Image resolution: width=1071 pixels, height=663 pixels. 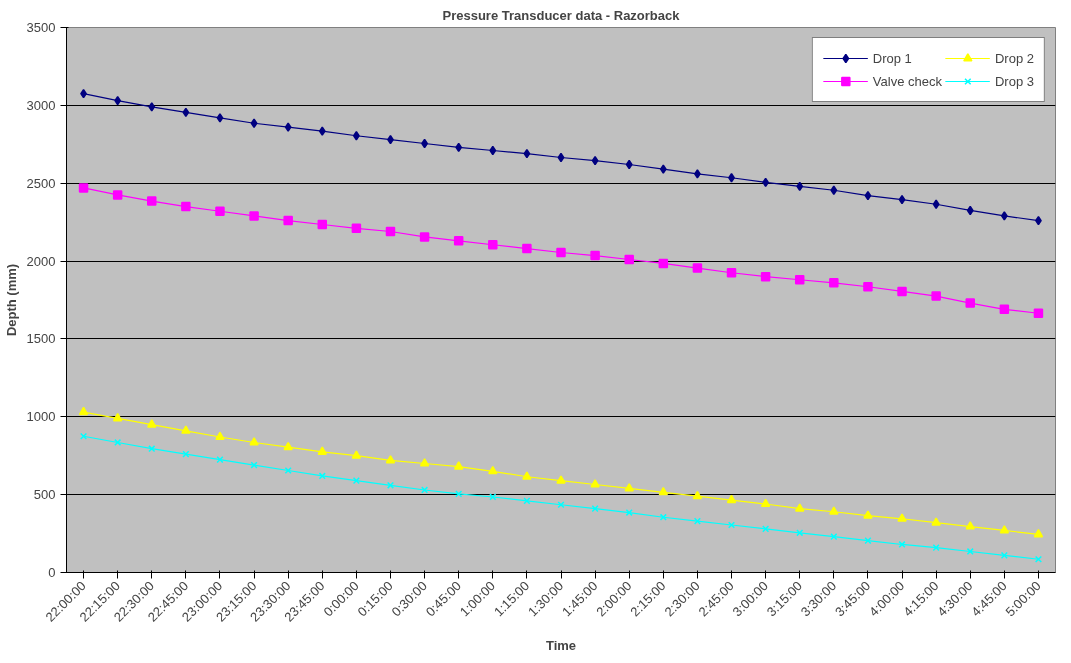 What do you see at coordinates (561, 645) in the screenshot?
I see `x-axis-title: Time` at bounding box center [561, 645].